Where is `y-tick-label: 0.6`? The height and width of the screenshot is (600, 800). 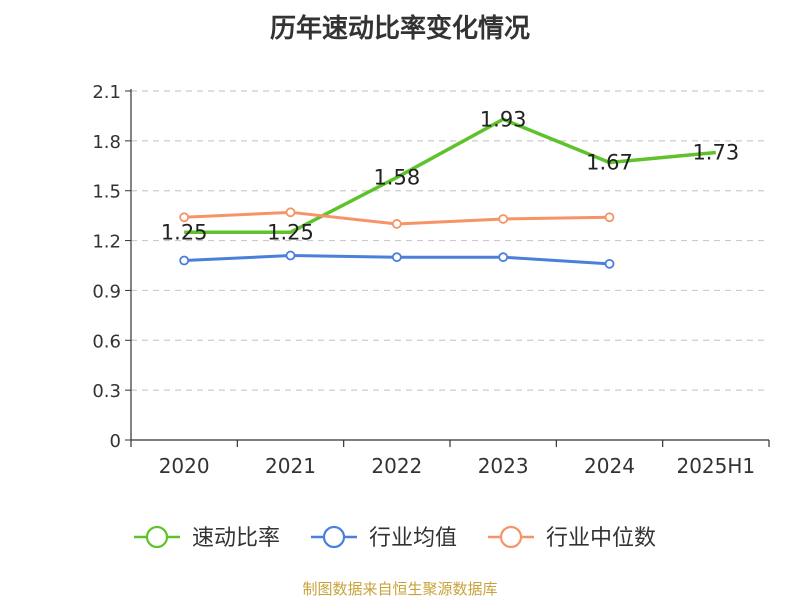
y-tick-label: 0.6 is located at coordinates (106, 341).